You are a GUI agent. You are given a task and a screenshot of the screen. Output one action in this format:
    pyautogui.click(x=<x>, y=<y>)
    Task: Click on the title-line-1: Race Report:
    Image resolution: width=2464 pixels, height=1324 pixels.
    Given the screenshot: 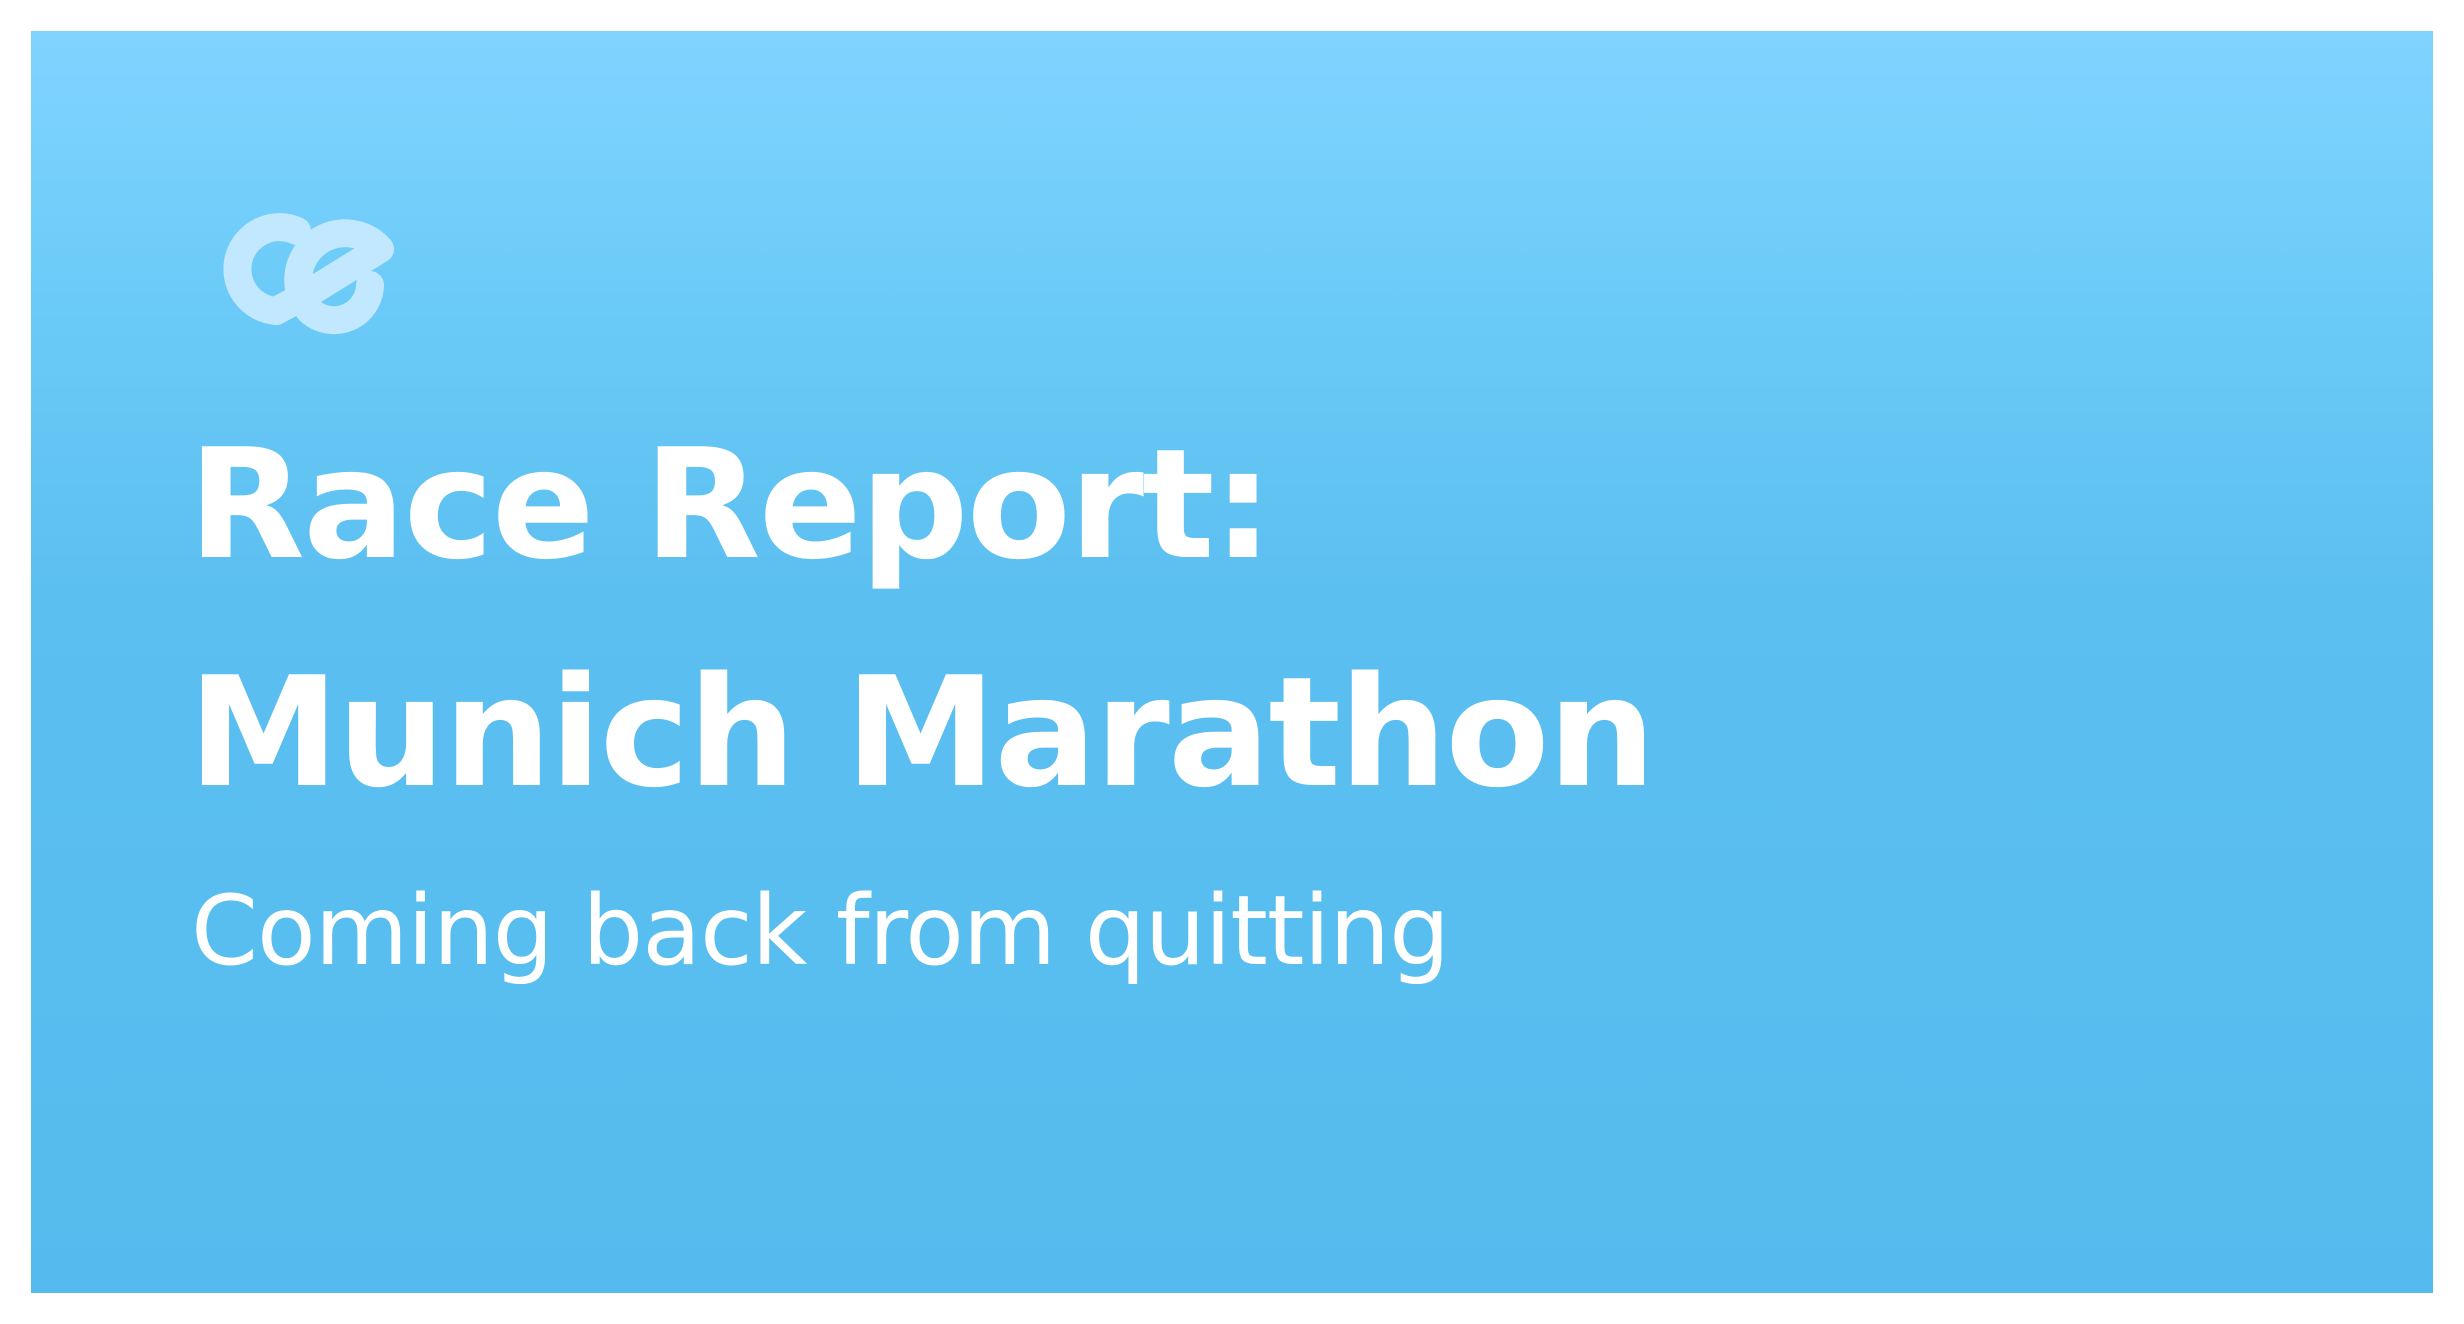 What is the action you would take?
    pyautogui.click(x=730, y=504)
    